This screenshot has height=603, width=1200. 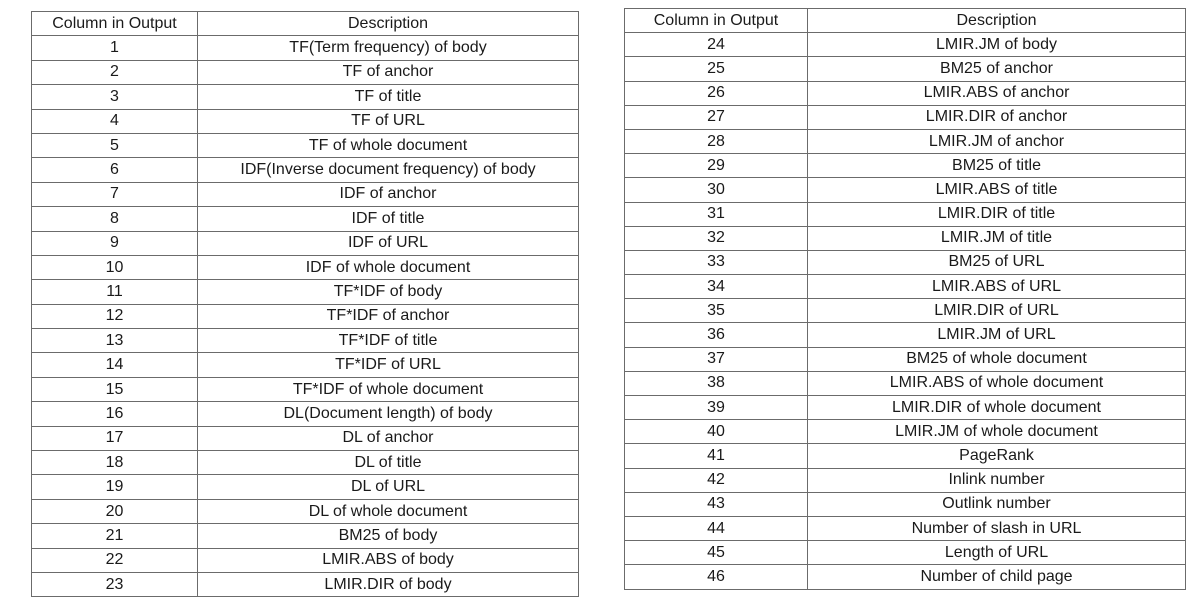 I want to click on table-header-row: Column in Output Description, so click(x=905, y=20).